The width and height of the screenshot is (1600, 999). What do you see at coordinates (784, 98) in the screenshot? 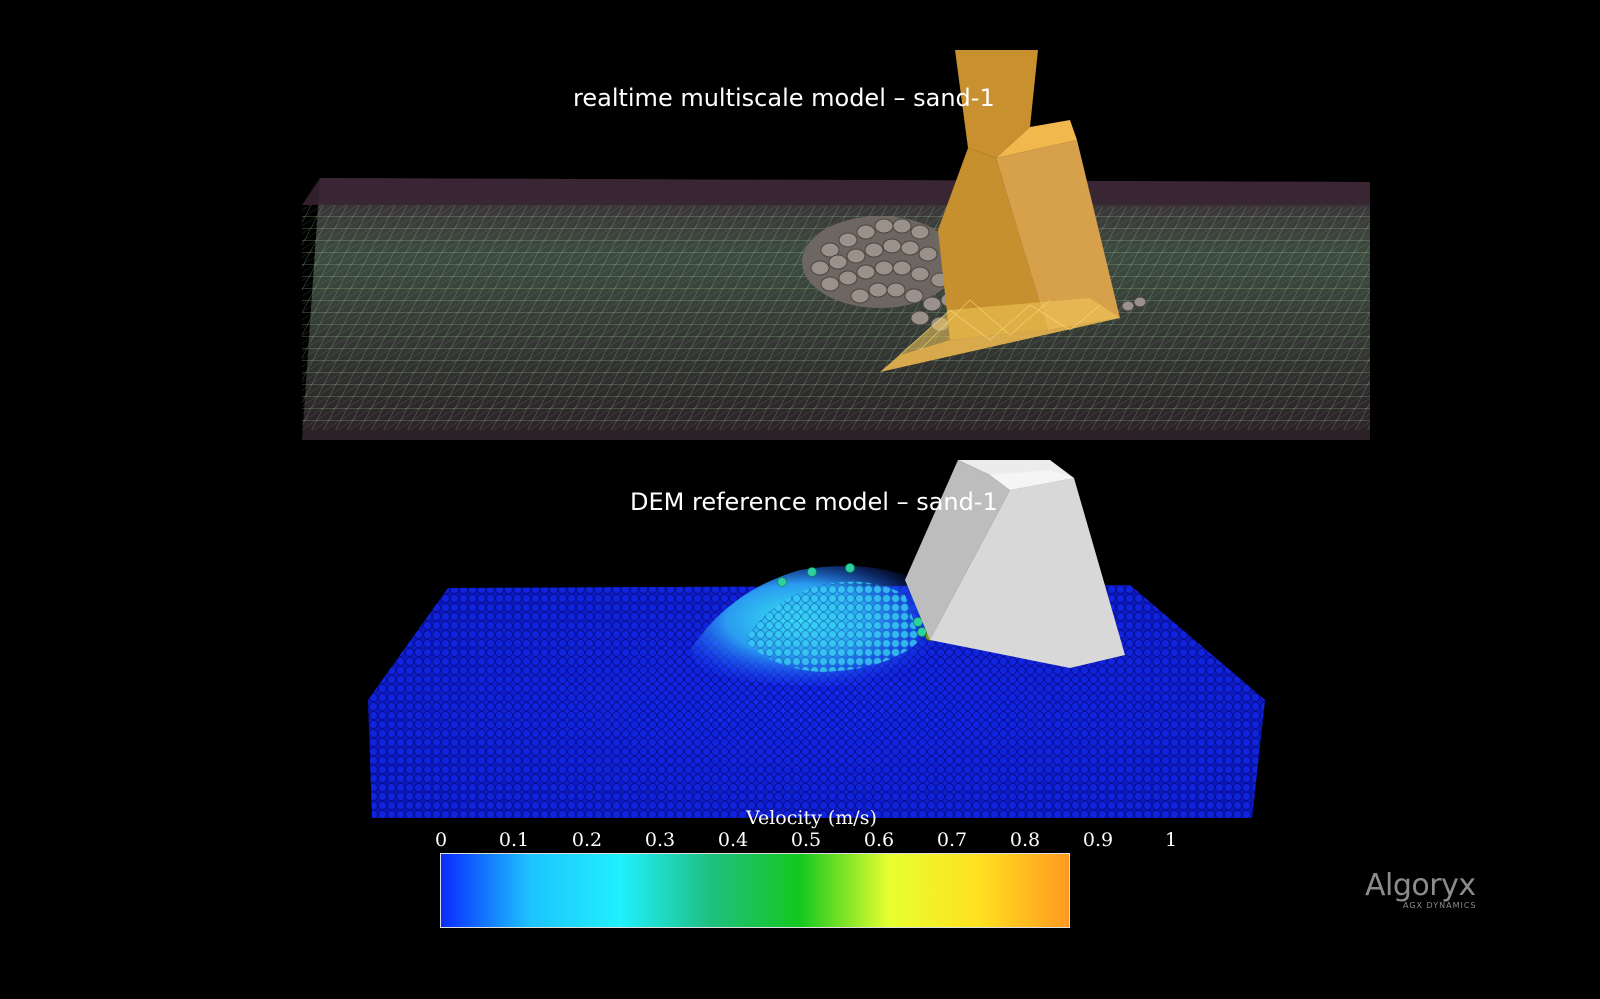
I see `top-panel-title: realtime multiscale model – sand-1` at bounding box center [784, 98].